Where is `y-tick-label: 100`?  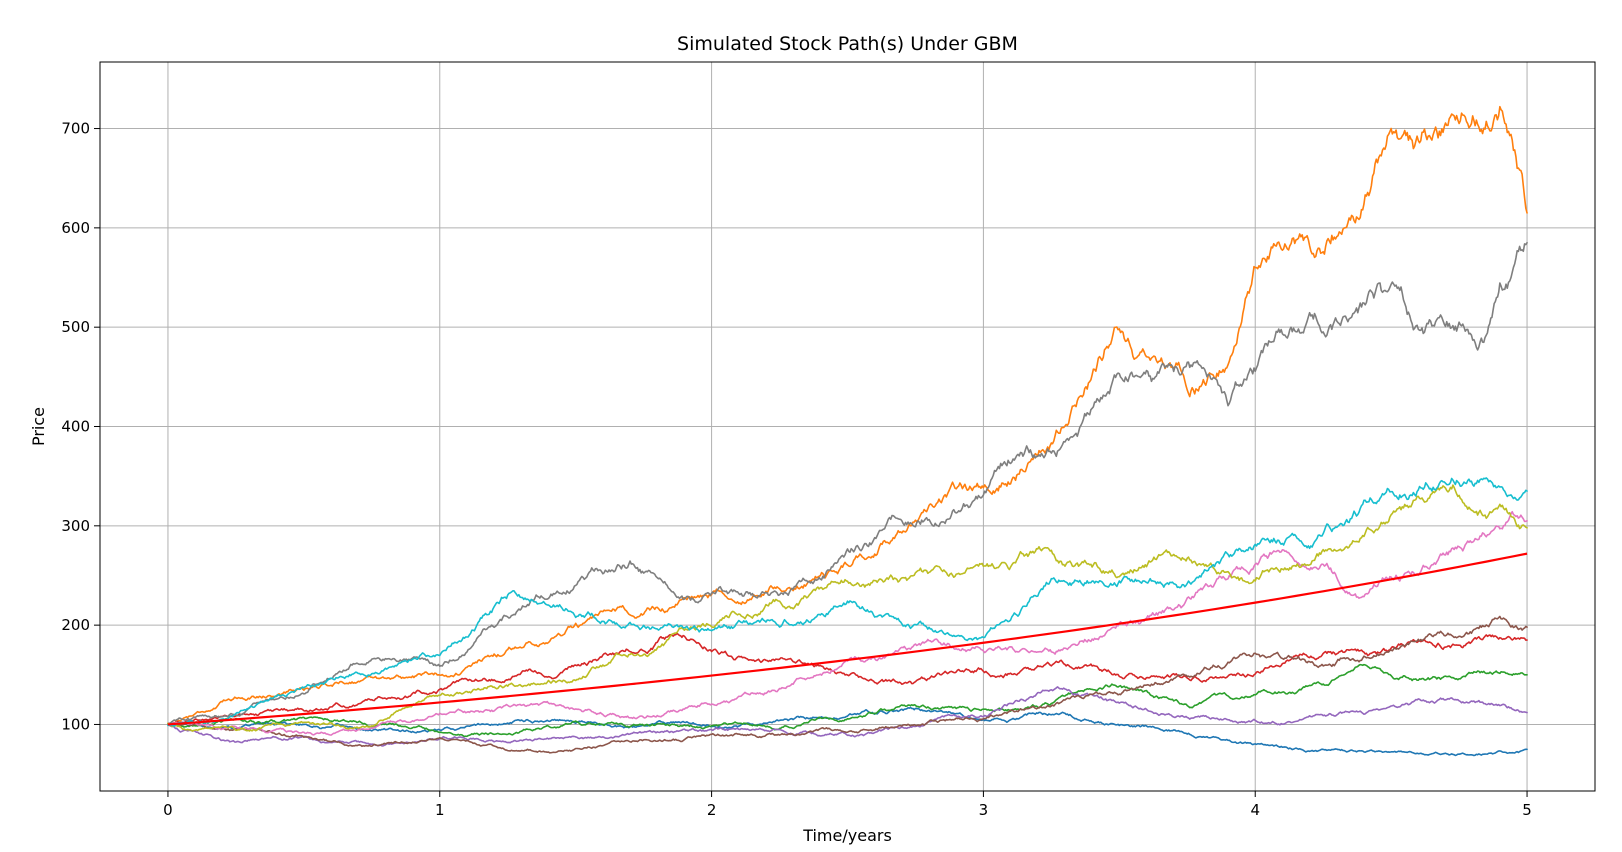
y-tick-label: 100 is located at coordinates (75, 724).